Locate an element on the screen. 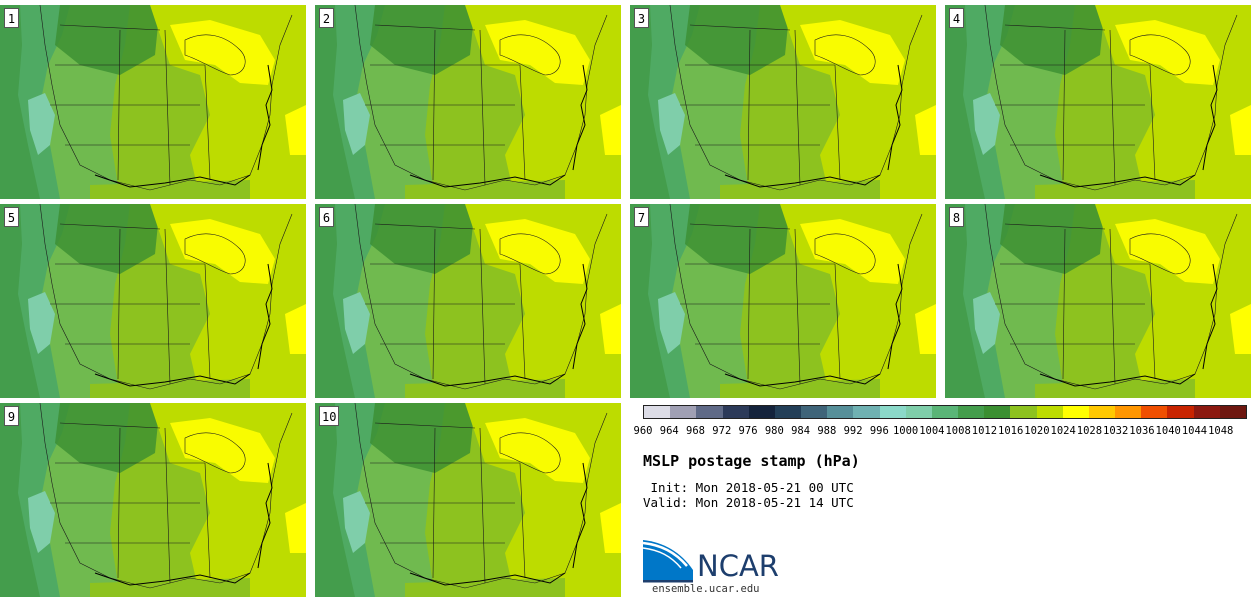 This screenshot has height=597, width=1260. map-panel: 4 is located at coordinates (1098, 102).